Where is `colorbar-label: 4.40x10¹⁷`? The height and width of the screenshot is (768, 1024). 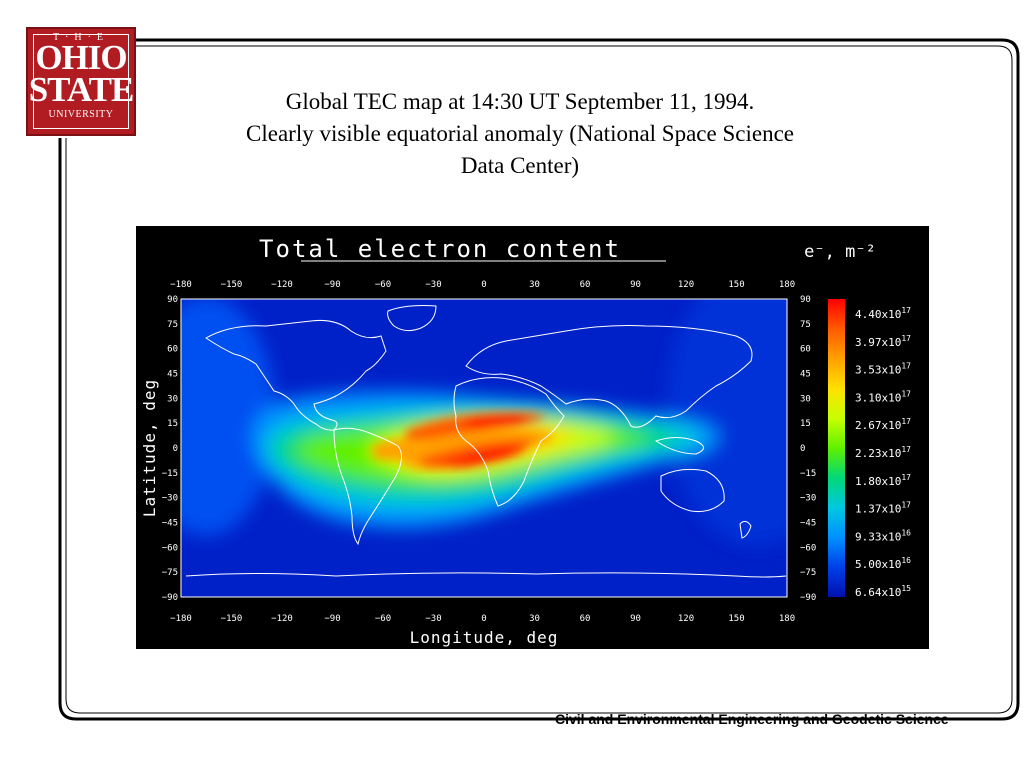
colorbar-label: 4.40x10¹⁷ is located at coordinates (883, 313).